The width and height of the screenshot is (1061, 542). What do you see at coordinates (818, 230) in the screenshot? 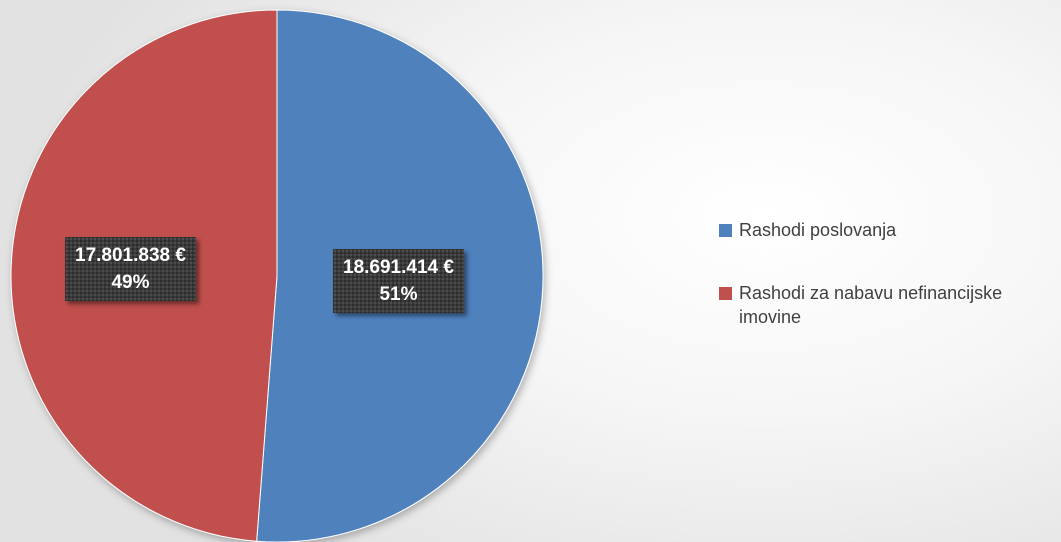
I see `legend-label: Rashodi poslovanja` at bounding box center [818, 230].